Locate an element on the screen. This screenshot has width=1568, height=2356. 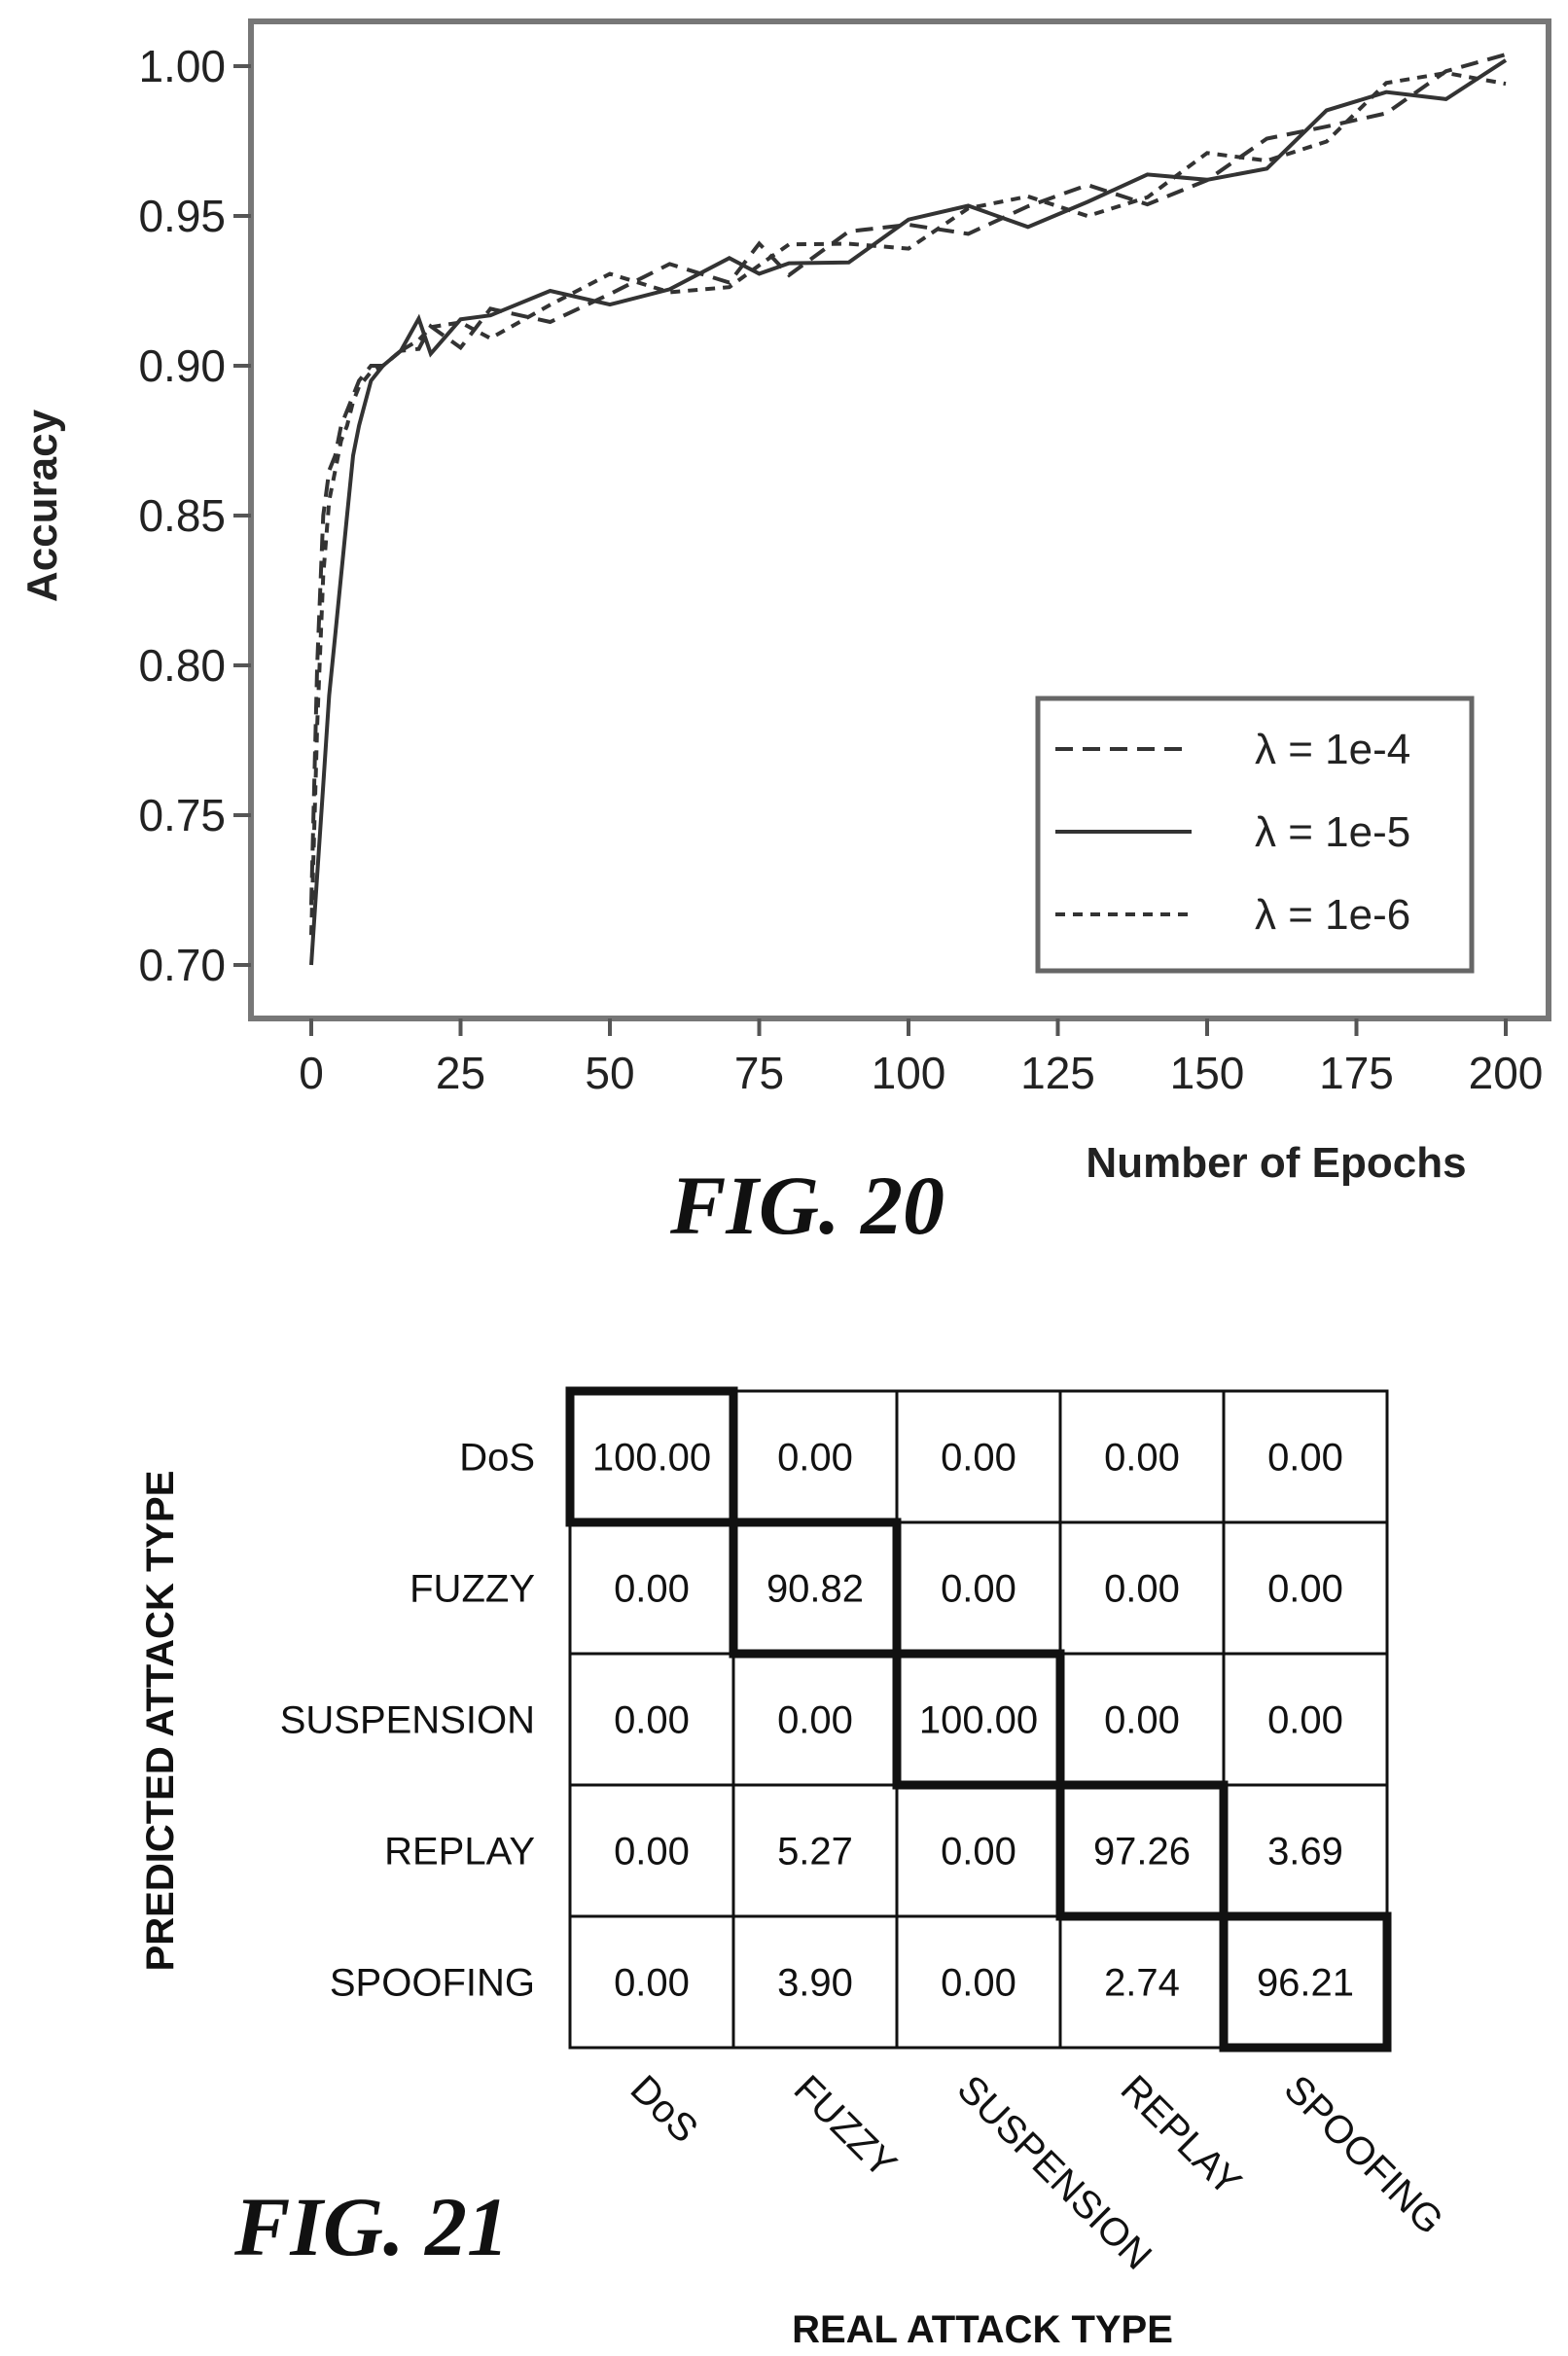
column-label: REPLAY is located at coordinates (1181, 2135).